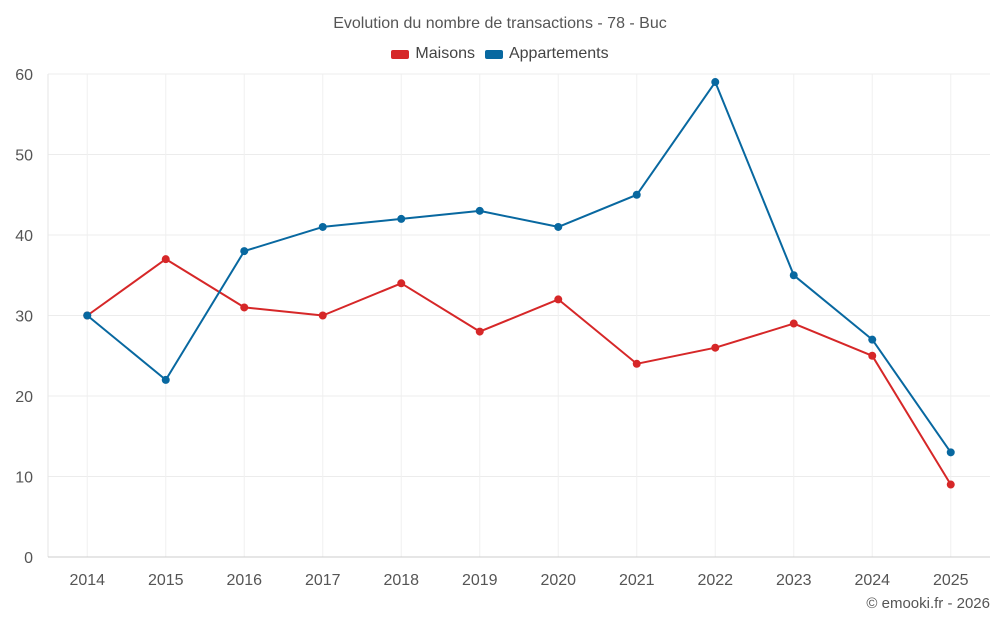 The width and height of the screenshot is (1000, 625). I want to click on x-tick-label-2014: 2014, so click(87, 580).